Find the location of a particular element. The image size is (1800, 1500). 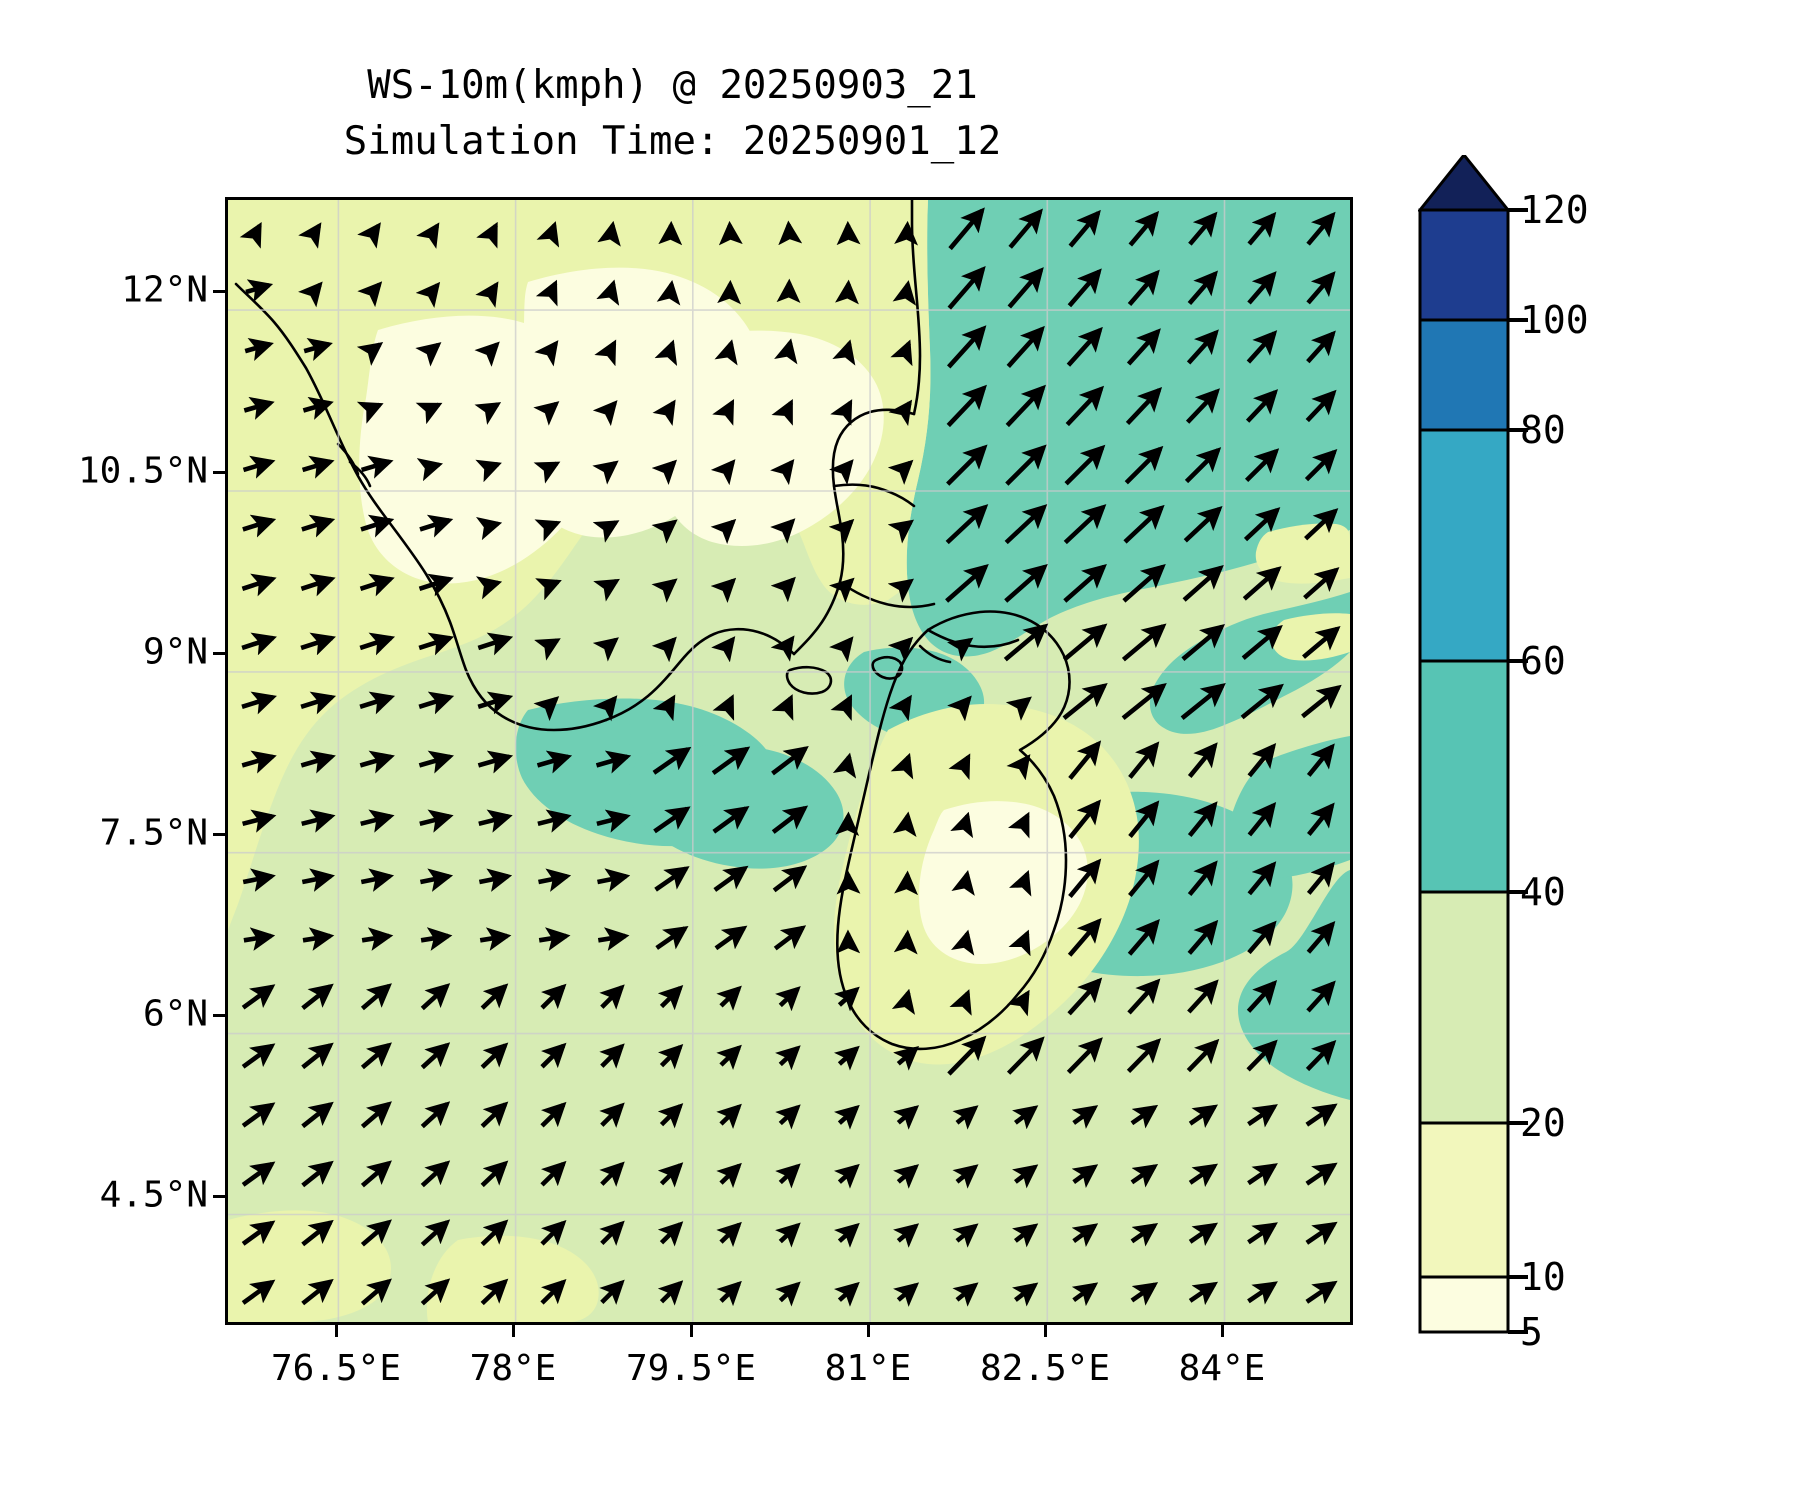

xtick-mark is located at coordinates (868, 1331).